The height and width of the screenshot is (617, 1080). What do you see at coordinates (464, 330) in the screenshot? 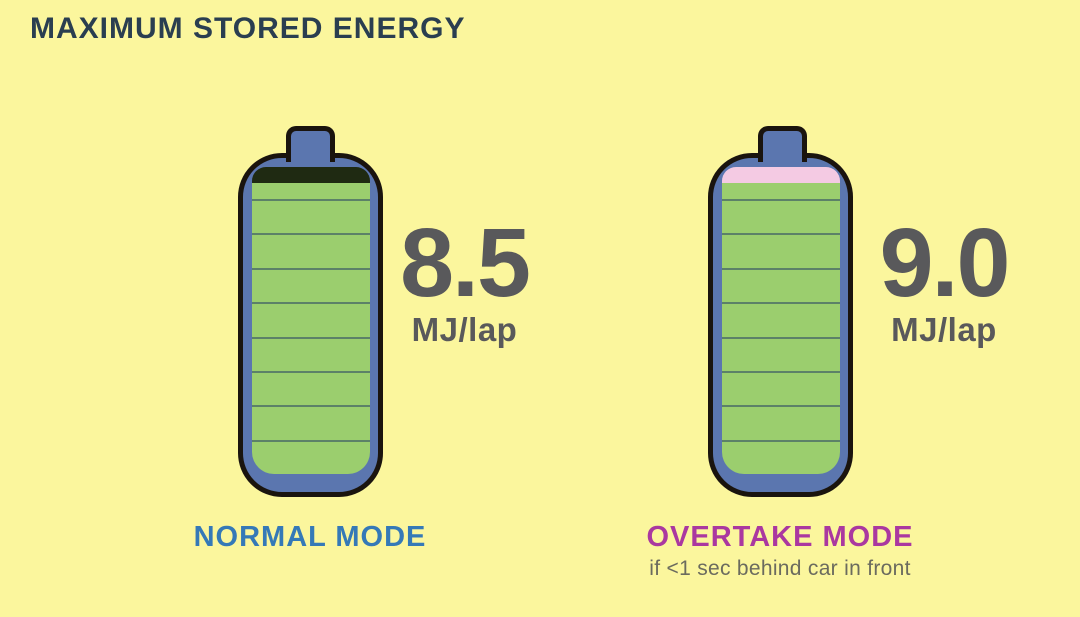
I see `energy-unit-normal: MJ/lap` at bounding box center [464, 330].